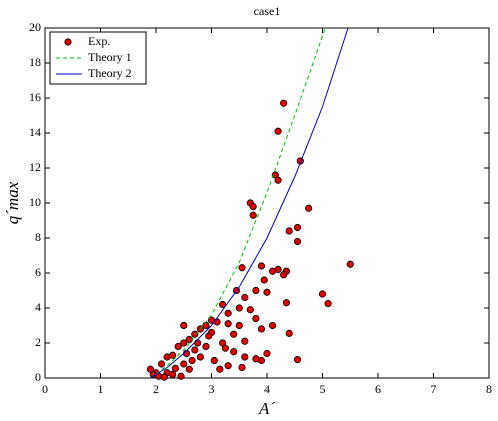  Describe the element at coordinates (267, 11) in the screenshot. I see `chart-title: case1` at that location.